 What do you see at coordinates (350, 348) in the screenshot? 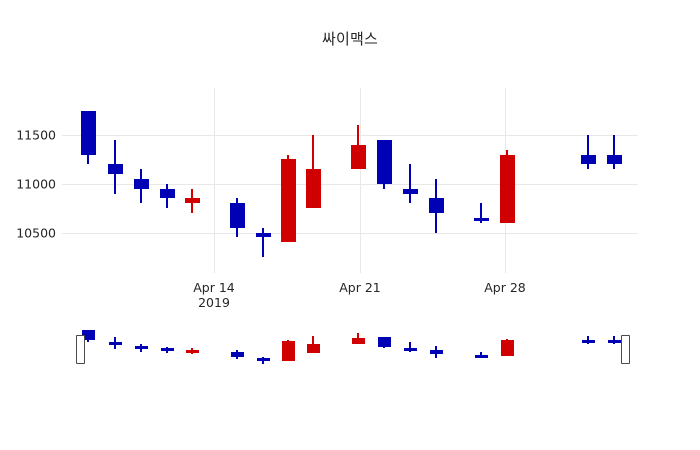
I see `range-overview-plot` at bounding box center [350, 348].